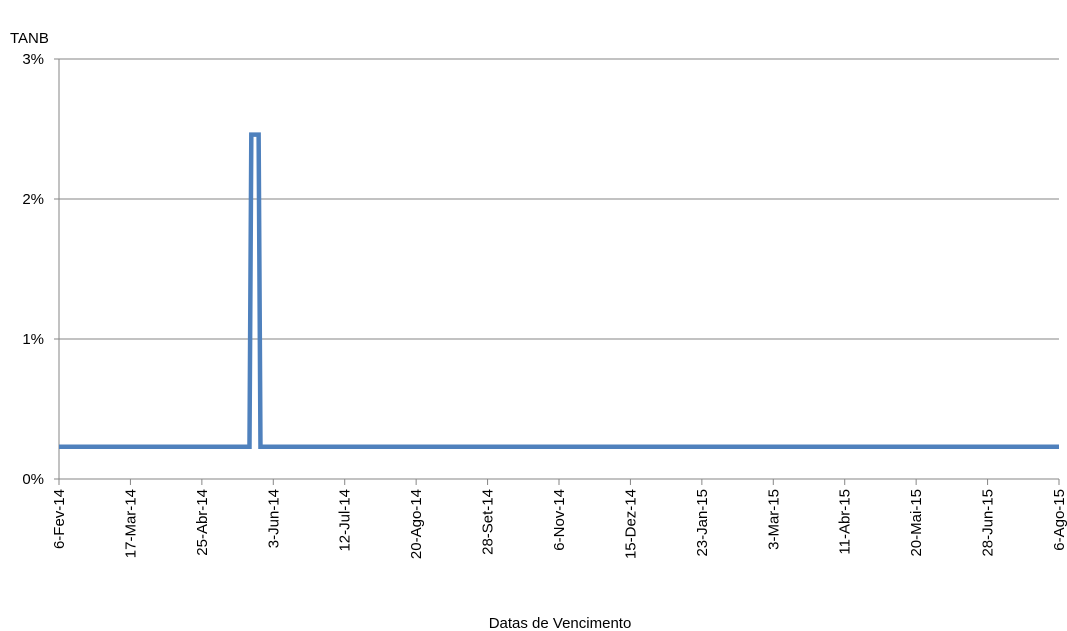 This screenshot has height=631, width=1067. What do you see at coordinates (416, 524) in the screenshot?
I see `x-tick-label: 20-Ago-14` at bounding box center [416, 524].